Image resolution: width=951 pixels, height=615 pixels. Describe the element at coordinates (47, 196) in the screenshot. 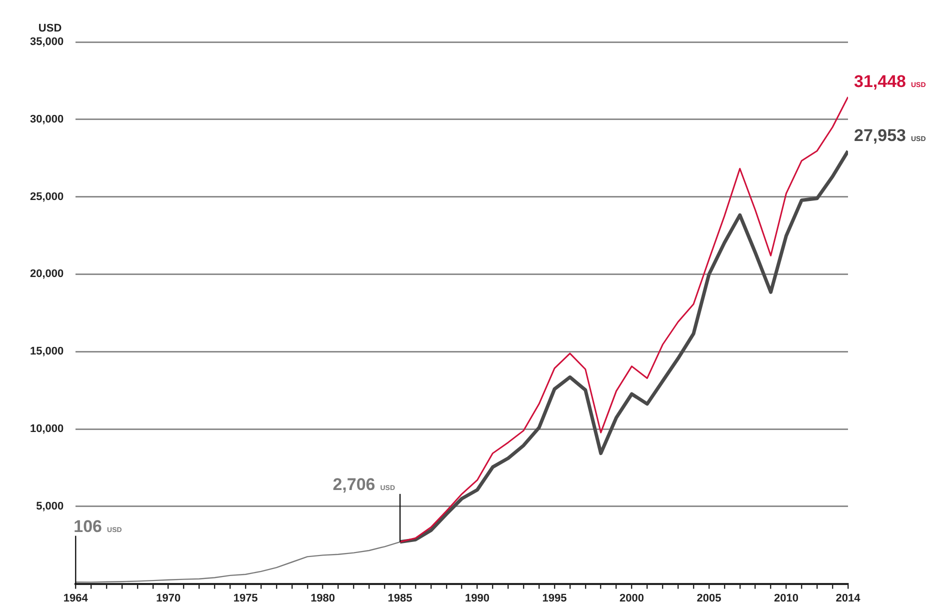

I see `y-tick-label: 25,000` at that location.